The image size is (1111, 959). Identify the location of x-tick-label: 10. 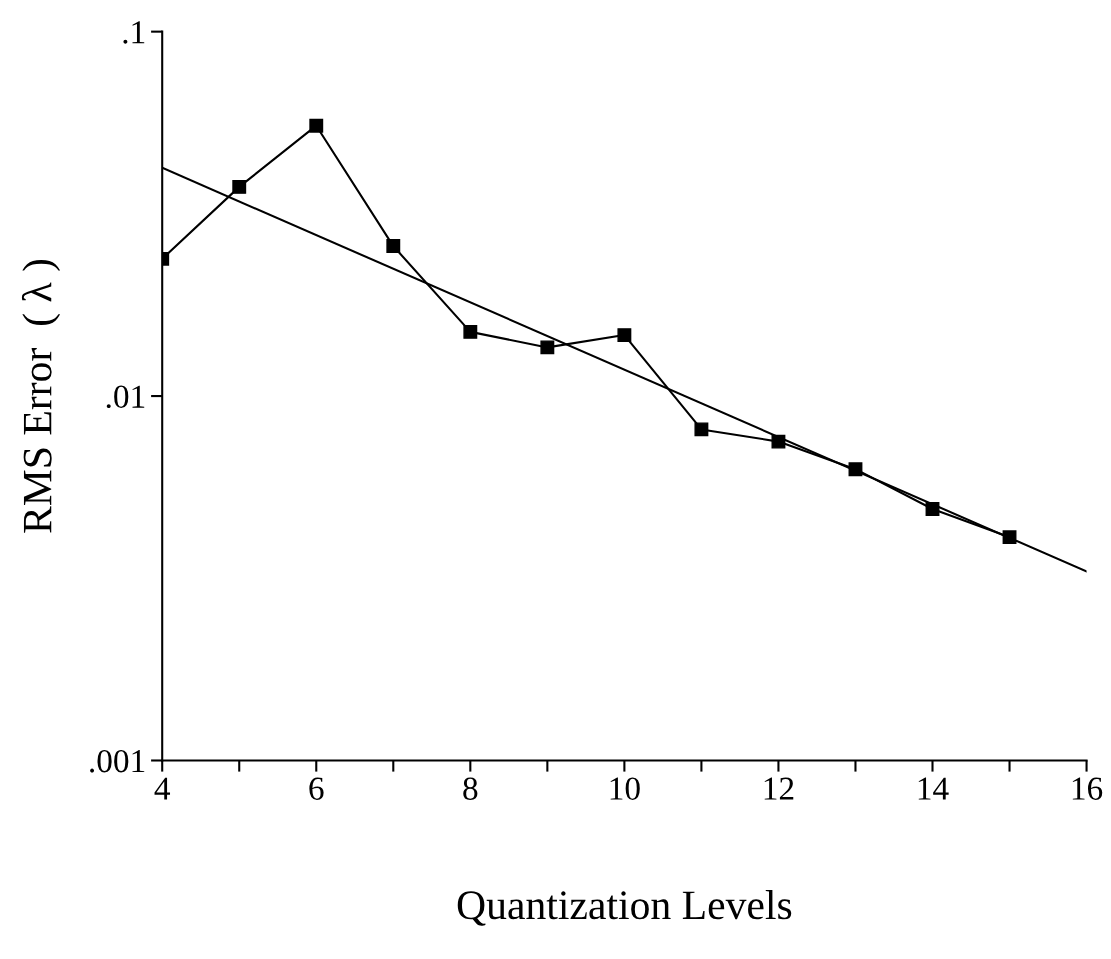
(625, 788).